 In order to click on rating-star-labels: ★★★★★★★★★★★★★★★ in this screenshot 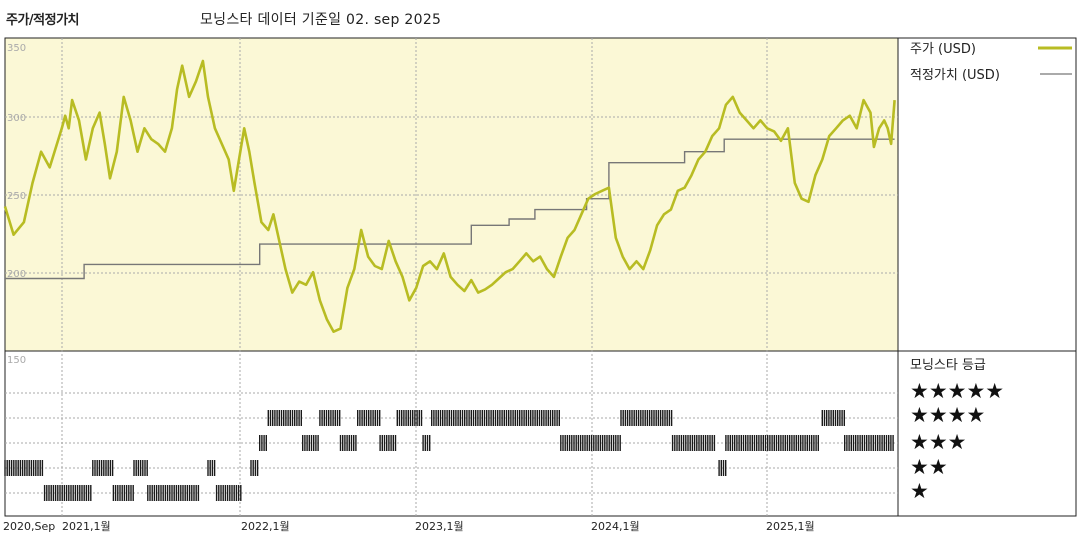, I will do `click(957, 441)`.